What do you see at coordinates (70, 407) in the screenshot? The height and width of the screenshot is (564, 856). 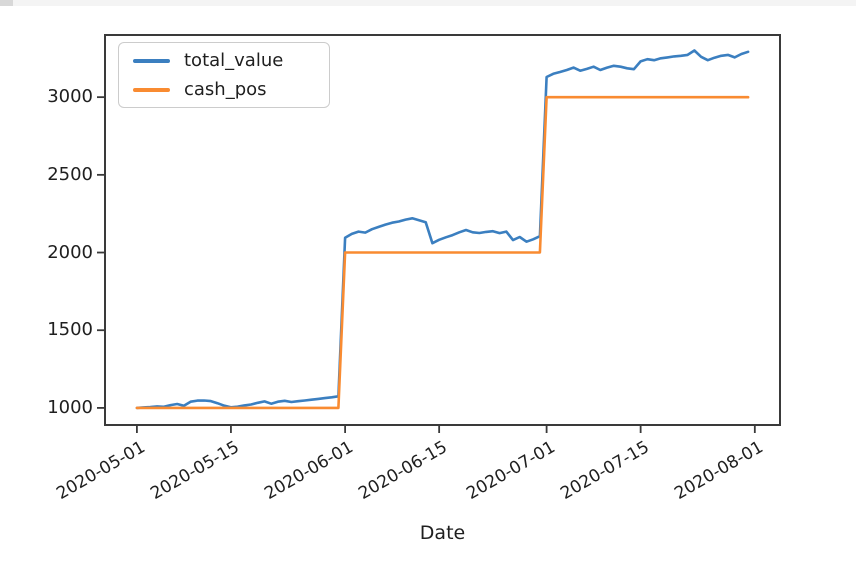 I see `y-tick-label: 1000` at bounding box center [70, 407].